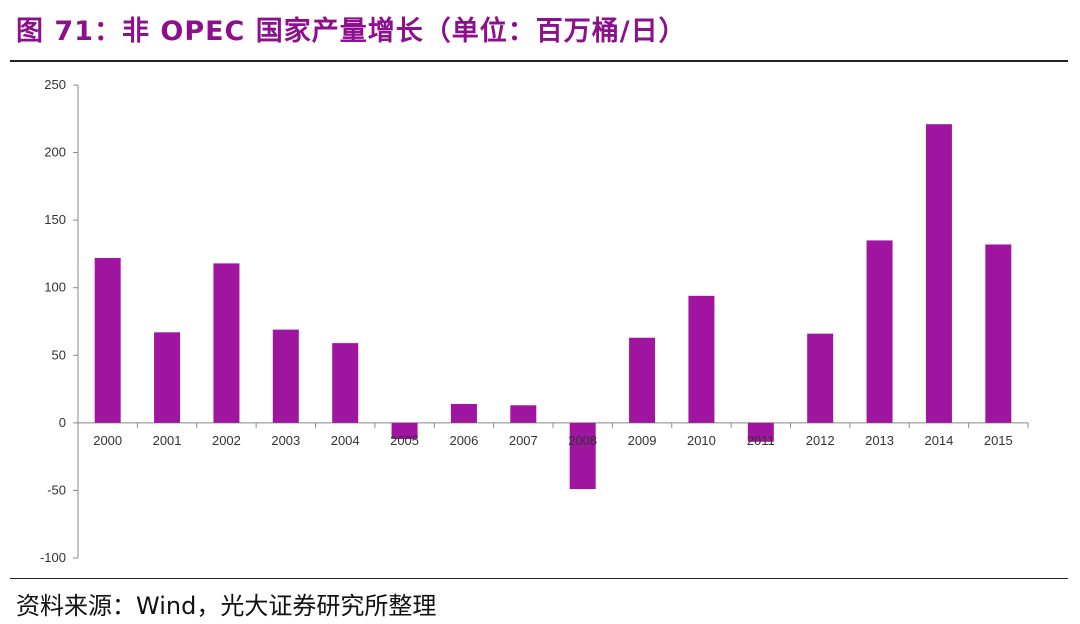  I want to click on y-tick-label: 0, so click(62, 422).